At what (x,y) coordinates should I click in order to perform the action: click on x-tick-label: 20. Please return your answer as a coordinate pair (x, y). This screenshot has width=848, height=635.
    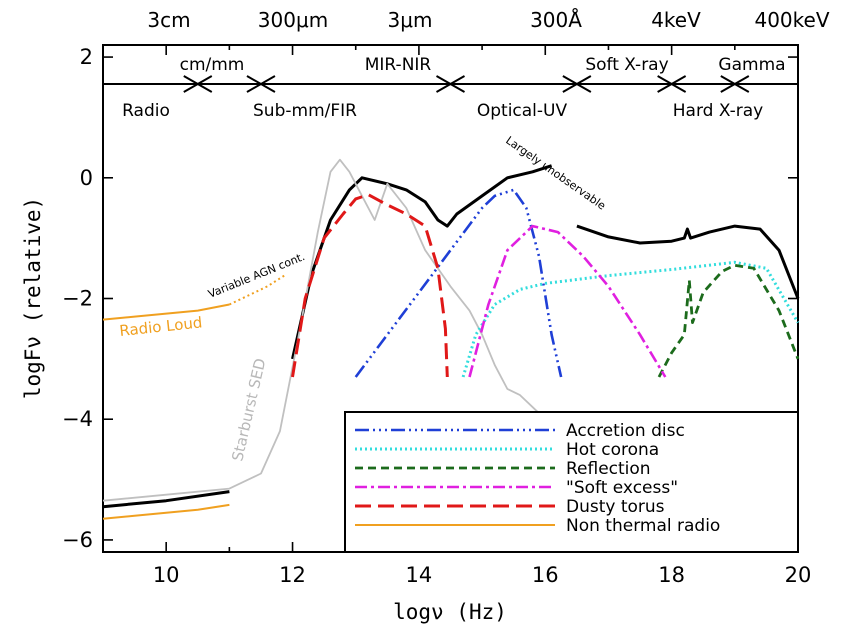
    Looking at the image, I should click on (798, 575).